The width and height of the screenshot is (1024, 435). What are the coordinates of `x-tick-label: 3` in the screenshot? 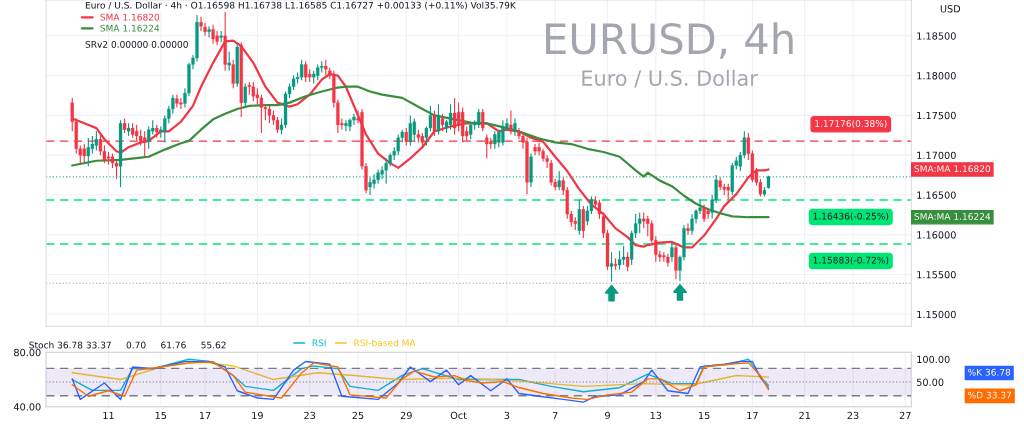 It's located at (507, 415).